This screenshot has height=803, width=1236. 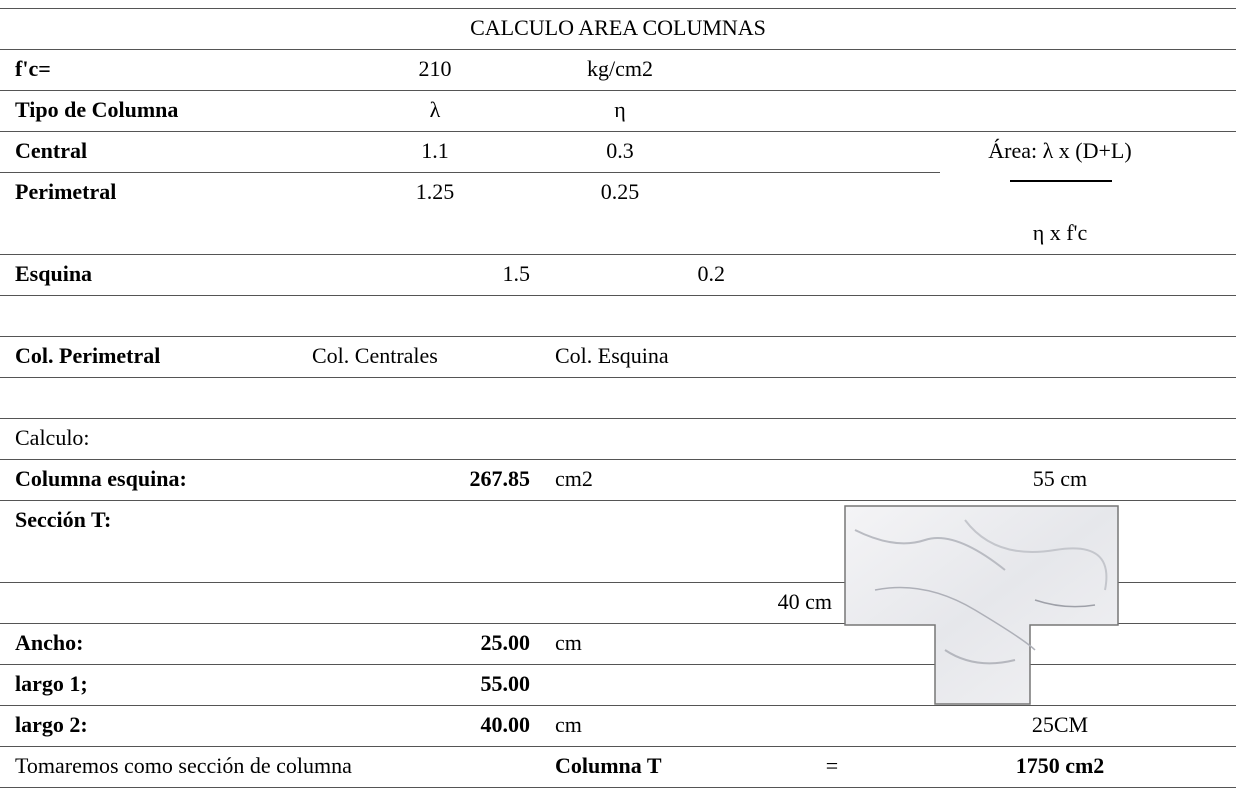 What do you see at coordinates (620, 150) in the screenshot?
I see `cell: 0.3` at bounding box center [620, 150].